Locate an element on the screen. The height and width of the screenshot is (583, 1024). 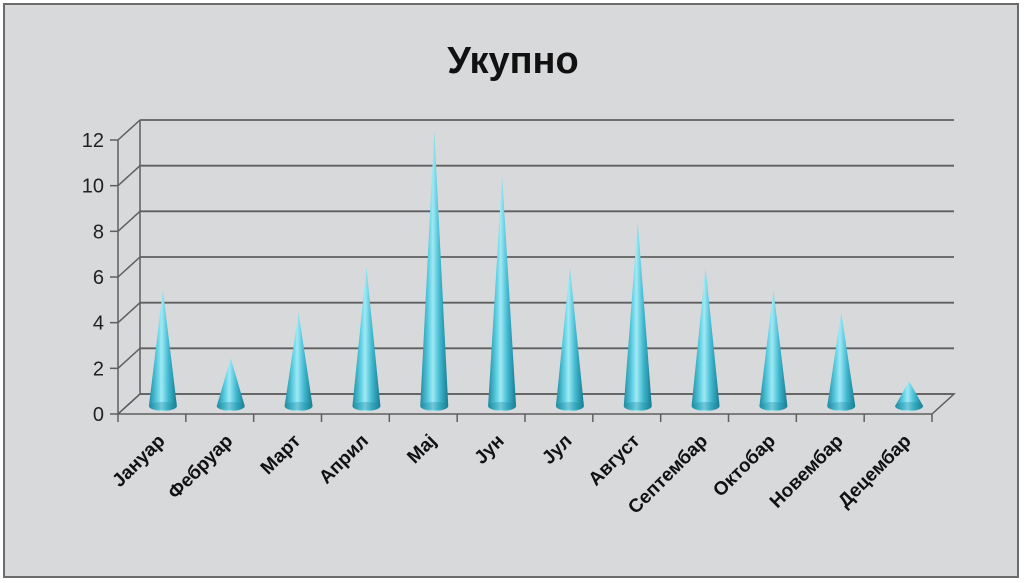
x-tick-label: Април is located at coordinates (344, 460).